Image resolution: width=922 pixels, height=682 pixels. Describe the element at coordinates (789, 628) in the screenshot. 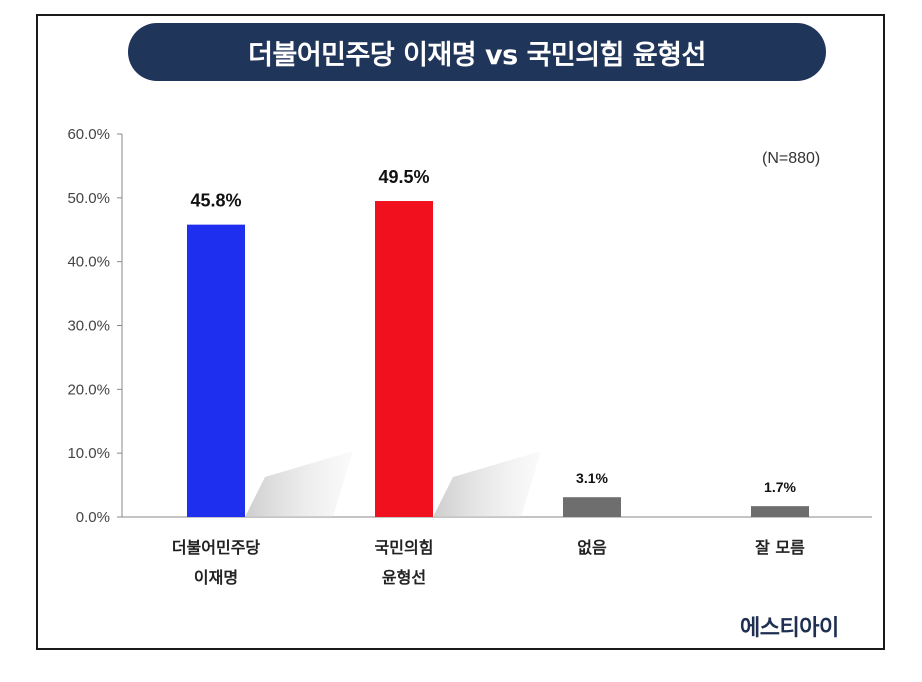

I see `source-logo: 에스티아이` at that location.